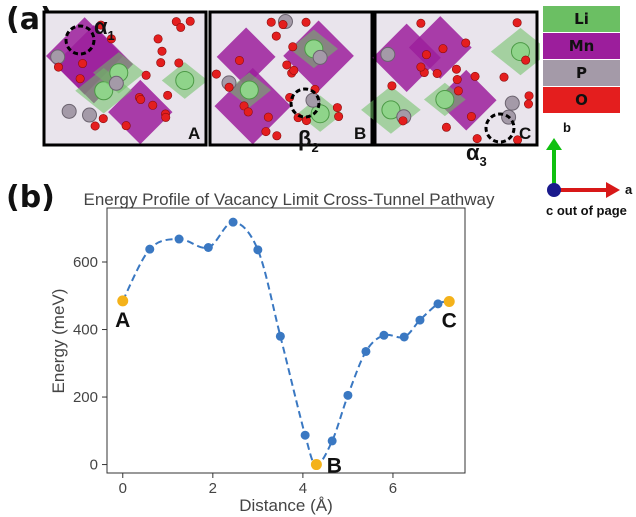 The image size is (636, 517). I want to click on legend-item-p: P, so click(581, 73).